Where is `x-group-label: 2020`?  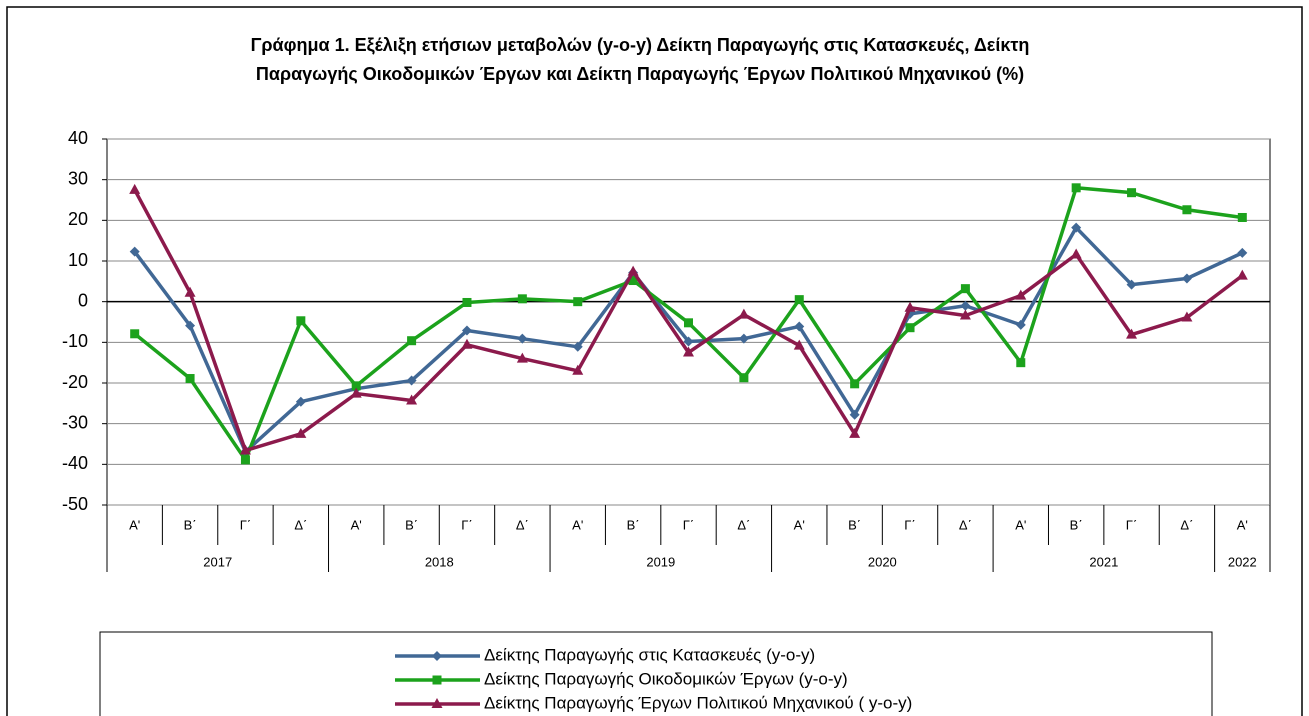 x-group-label: 2020 is located at coordinates (882, 561).